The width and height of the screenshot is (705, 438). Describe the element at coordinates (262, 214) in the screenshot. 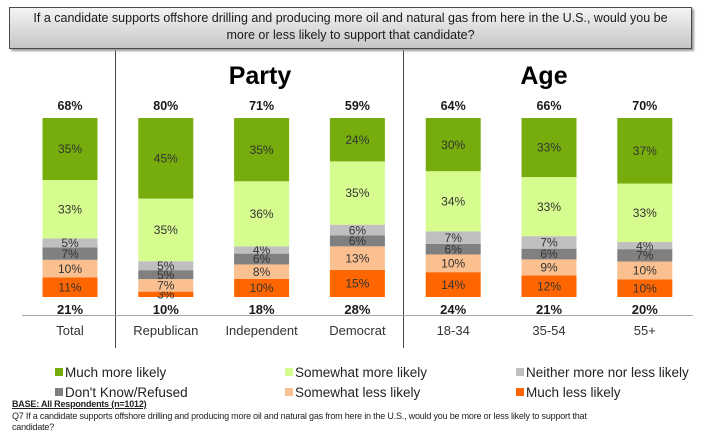

I see `bar-segment-somewhat-more-likely-independent` at that location.